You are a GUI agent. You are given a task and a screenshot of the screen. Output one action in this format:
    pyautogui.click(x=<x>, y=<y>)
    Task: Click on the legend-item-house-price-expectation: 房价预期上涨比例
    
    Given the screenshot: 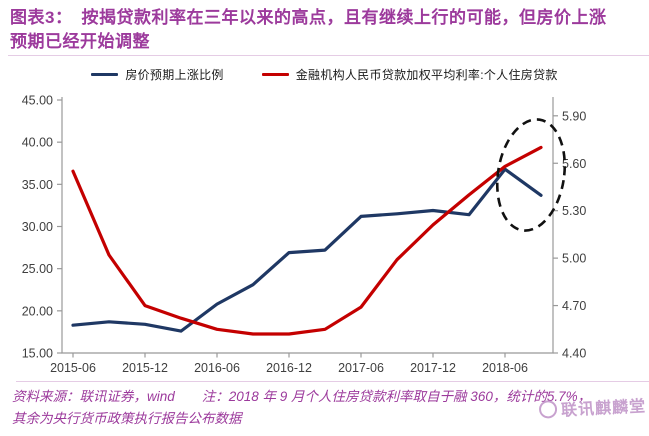 What is the action you would take?
    pyautogui.click(x=157, y=74)
    